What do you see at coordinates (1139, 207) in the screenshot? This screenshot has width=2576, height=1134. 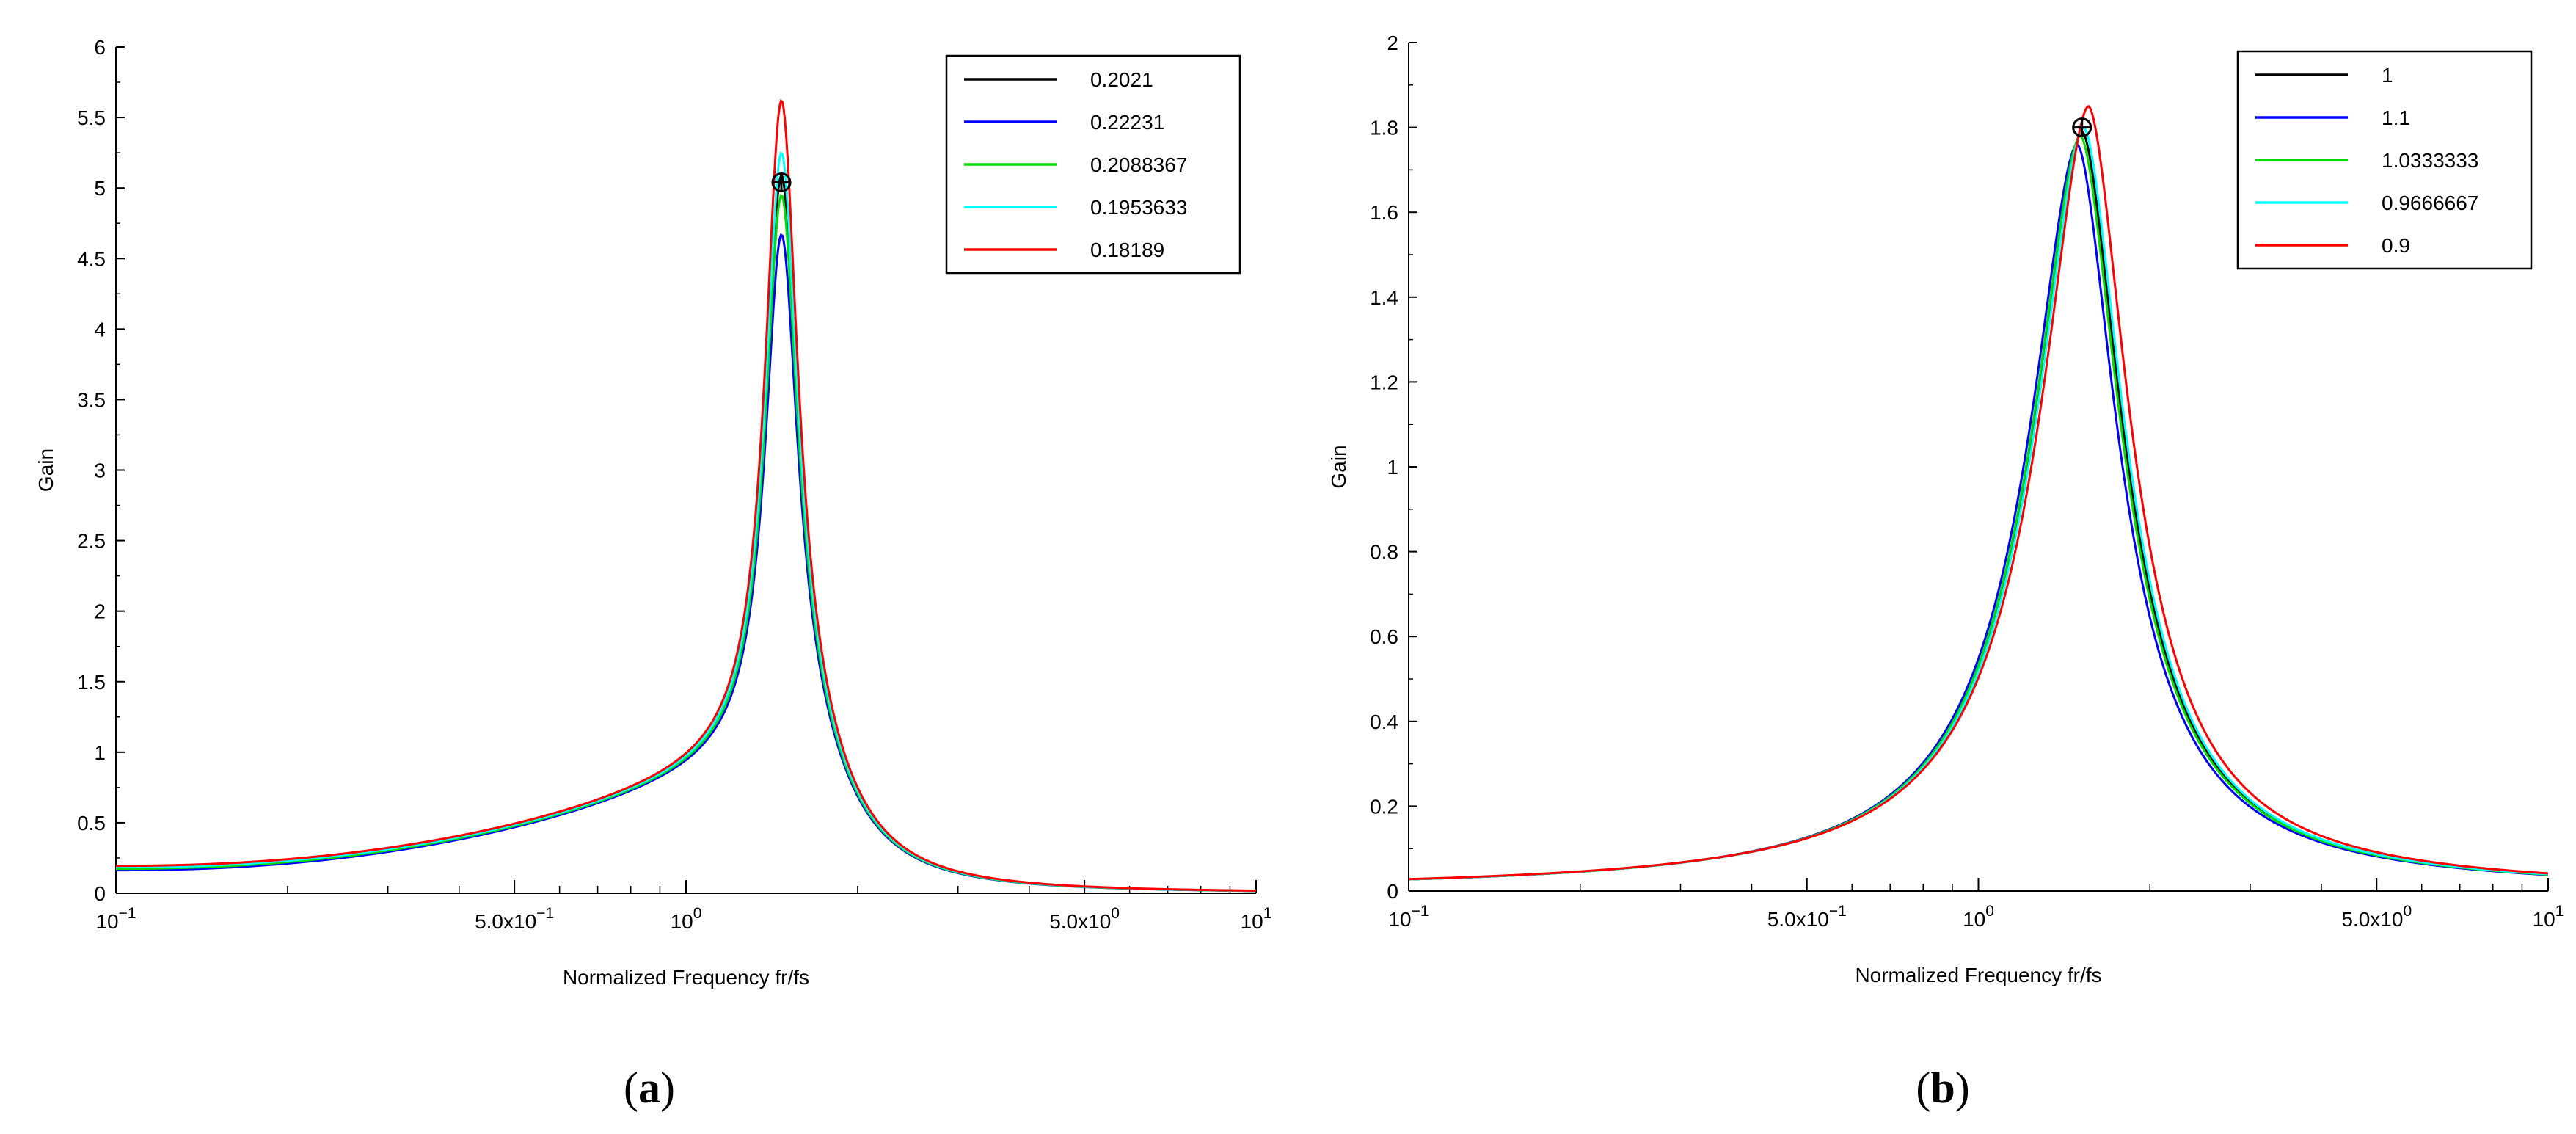 I see `legend-label: 0.1953633` at bounding box center [1139, 207].